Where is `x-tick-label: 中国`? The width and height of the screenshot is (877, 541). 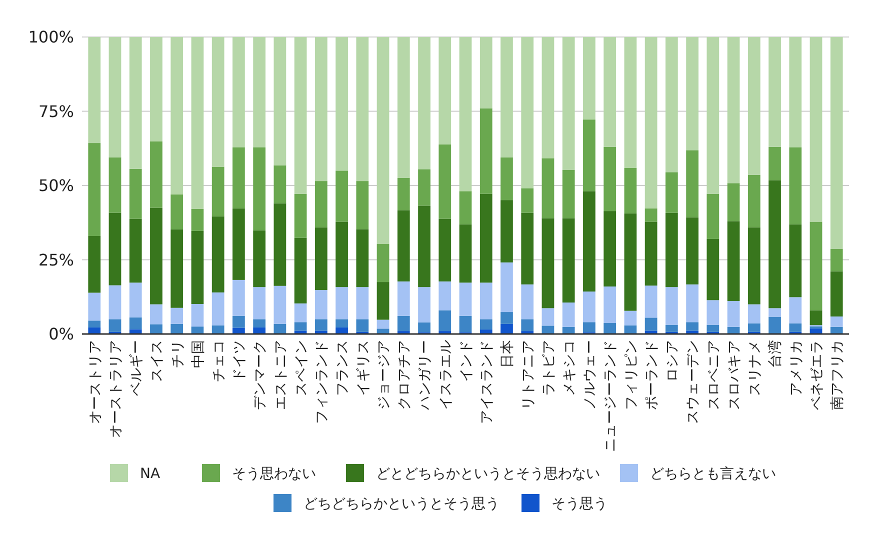 x-tick-label: 中国 is located at coordinates (198, 354).